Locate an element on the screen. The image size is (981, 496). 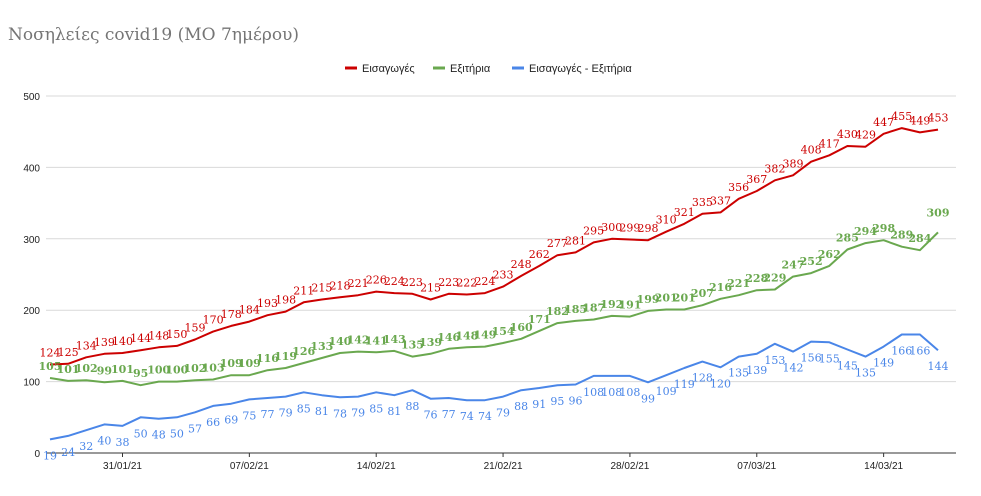
data-label: 76 is located at coordinates (431, 415).